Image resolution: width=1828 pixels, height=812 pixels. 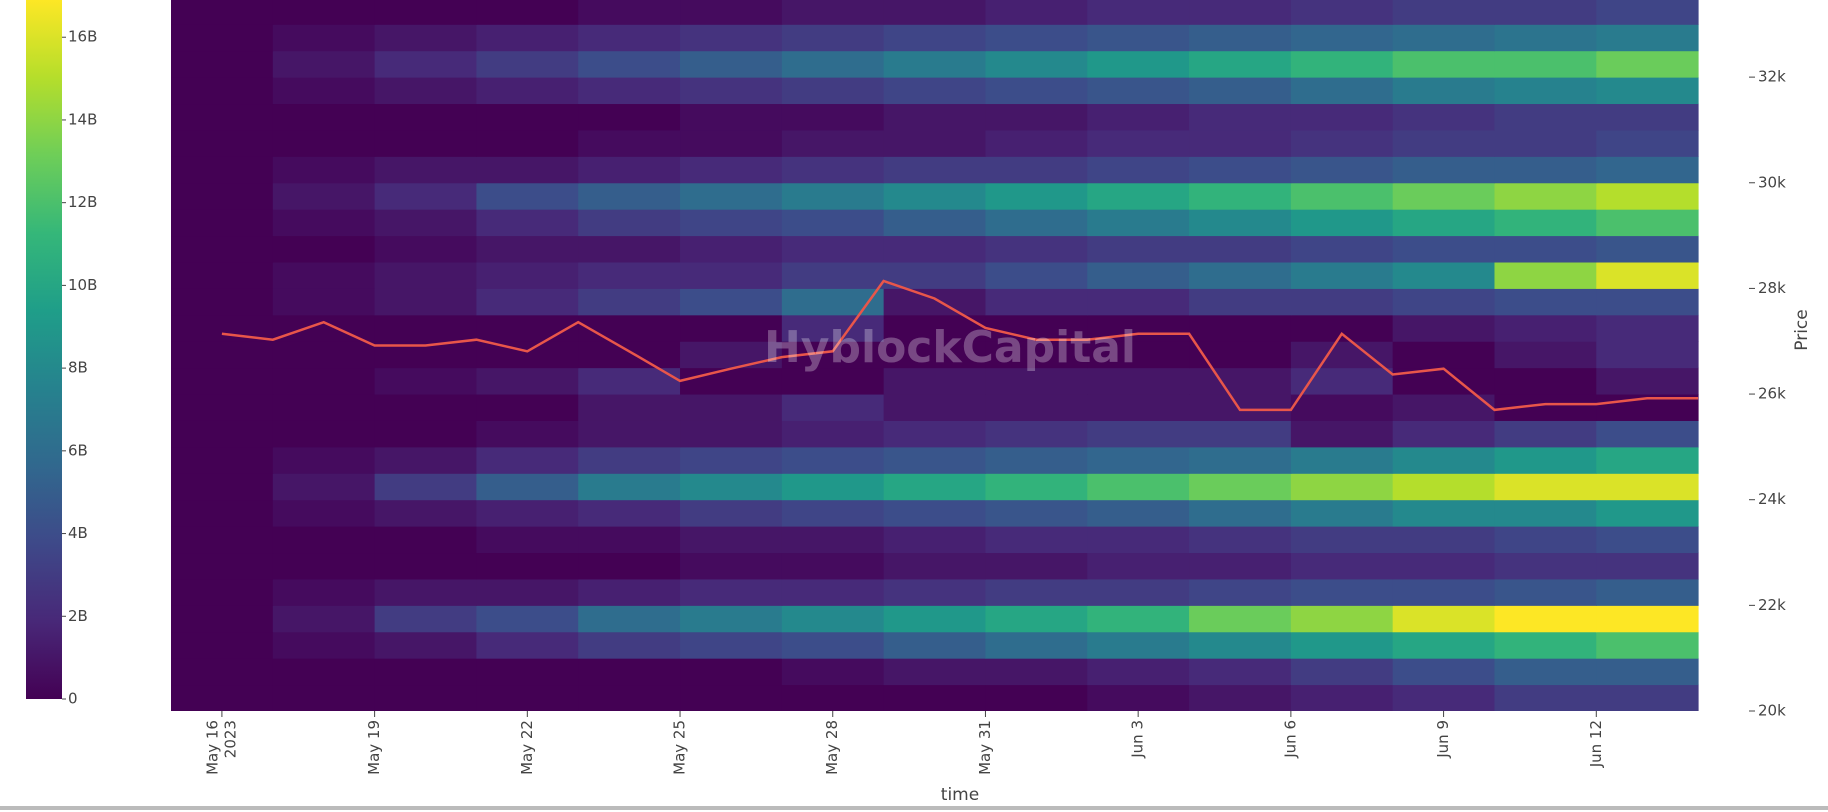 What do you see at coordinates (680, 747) in the screenshot?
I see `x-tick-label: May 25` at bounding box center [680, 747].